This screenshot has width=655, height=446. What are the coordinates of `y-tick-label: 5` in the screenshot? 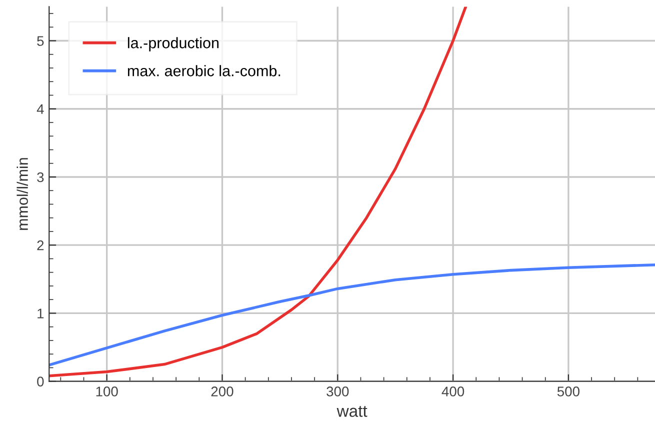 It's located at (40, 41).